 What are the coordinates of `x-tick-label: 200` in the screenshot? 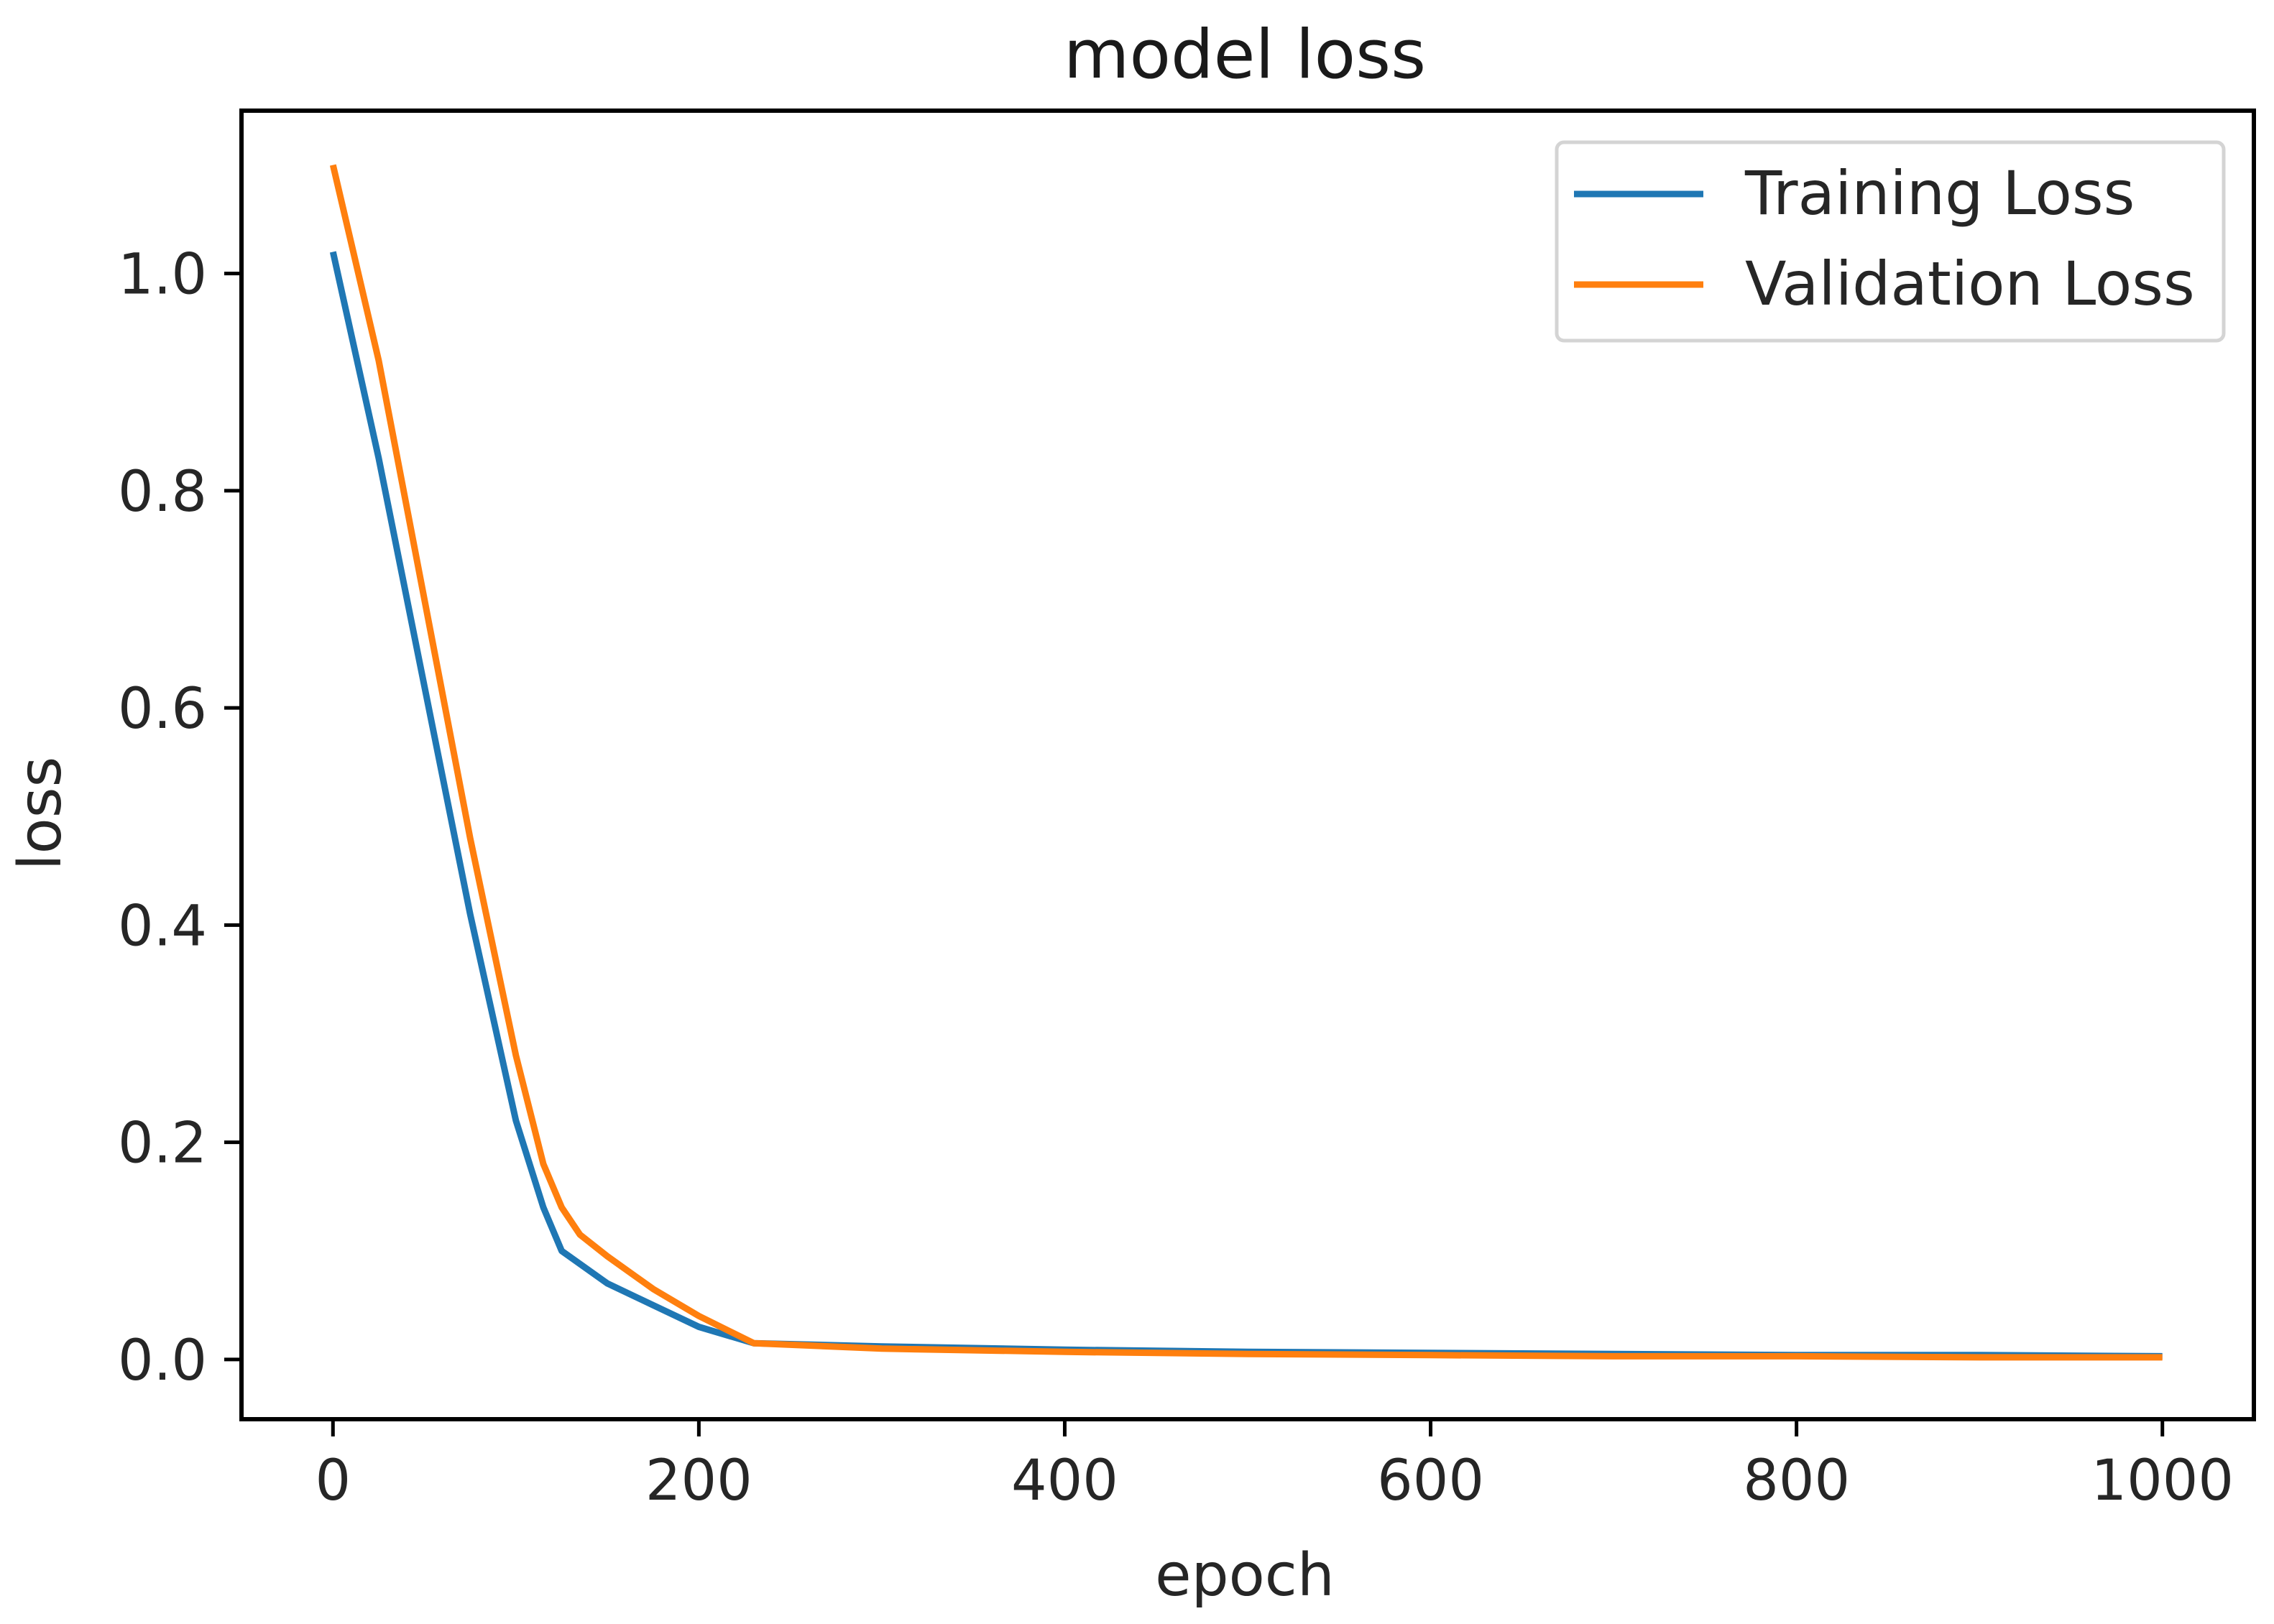 It's located at (699, 1481).